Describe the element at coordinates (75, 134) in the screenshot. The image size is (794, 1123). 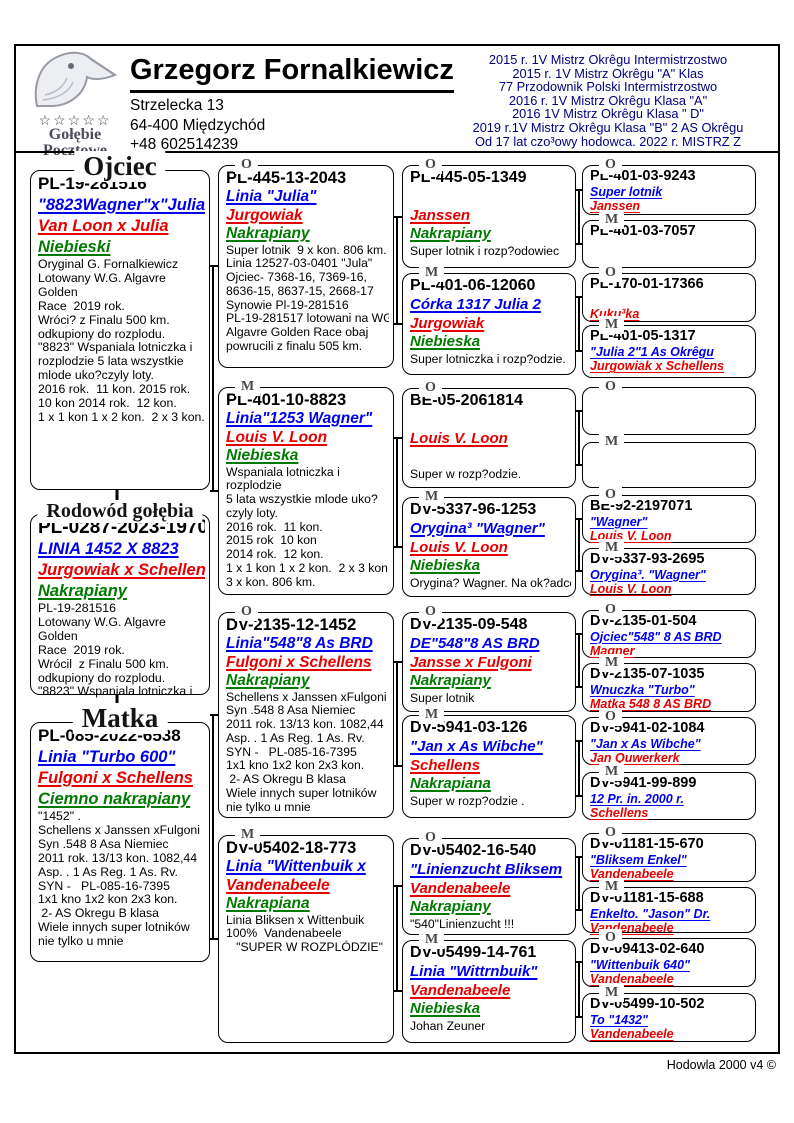
I see `logo-text-line1: Gołębie` at that location.